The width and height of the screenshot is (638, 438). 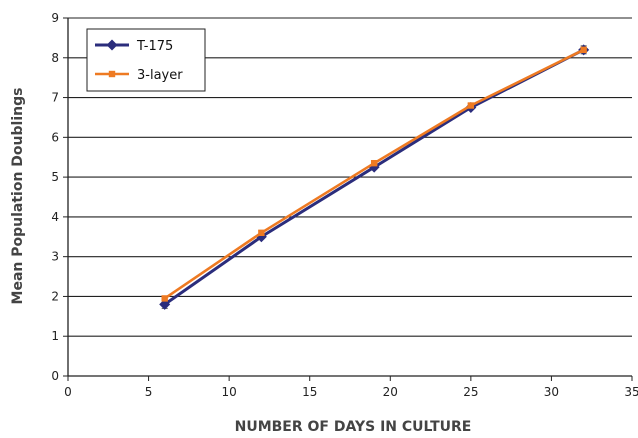 What do you see at coordinates (149, 392) in the screenshot?
I see `x-tick-label-5: 5` at bounding box center [149, 392].